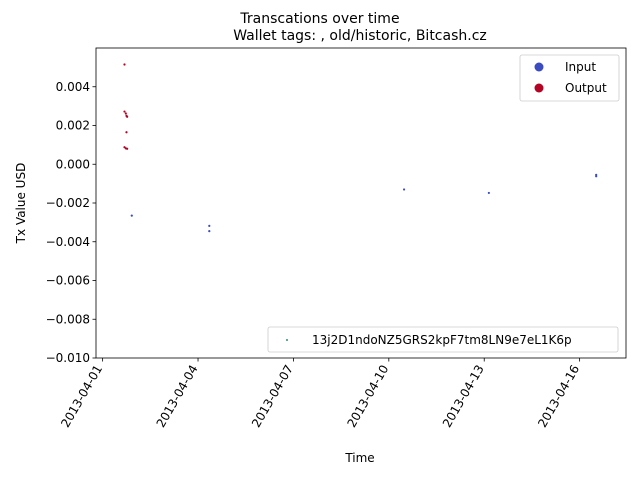 The image size is (640, 480). What do you see at coordinates (319, 19) in the screenshot?
I see `chart-title: Transcations over time` at bounding box center [319, 19].